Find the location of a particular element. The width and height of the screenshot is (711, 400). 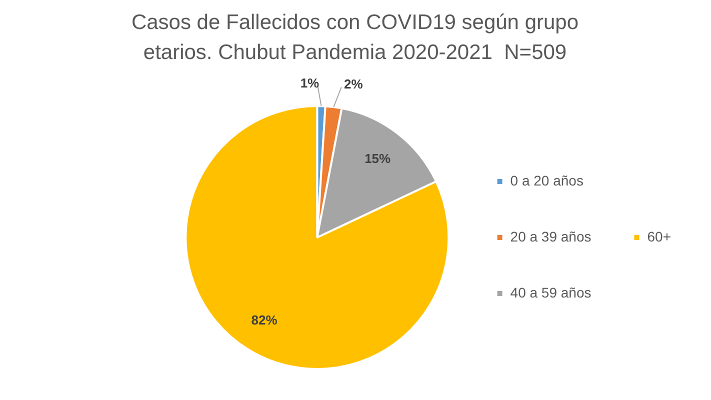

legend-label: 0 a 20 años is located at coordinates (547, 180).